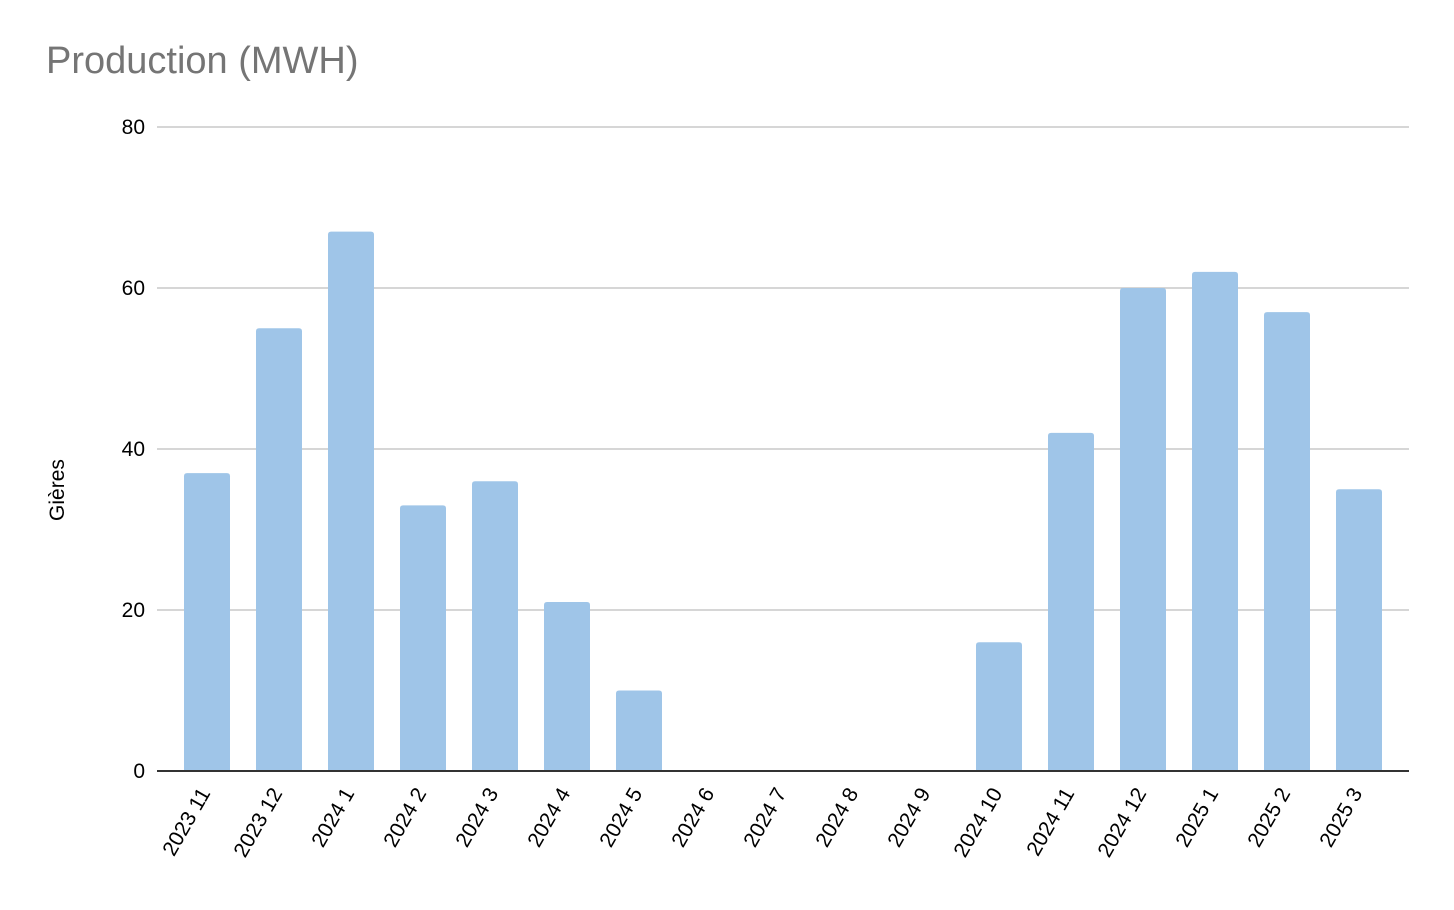  Describe the element at coordinates (139, 771) in the screenshot. I see `y-tick-label: 0` at that location.